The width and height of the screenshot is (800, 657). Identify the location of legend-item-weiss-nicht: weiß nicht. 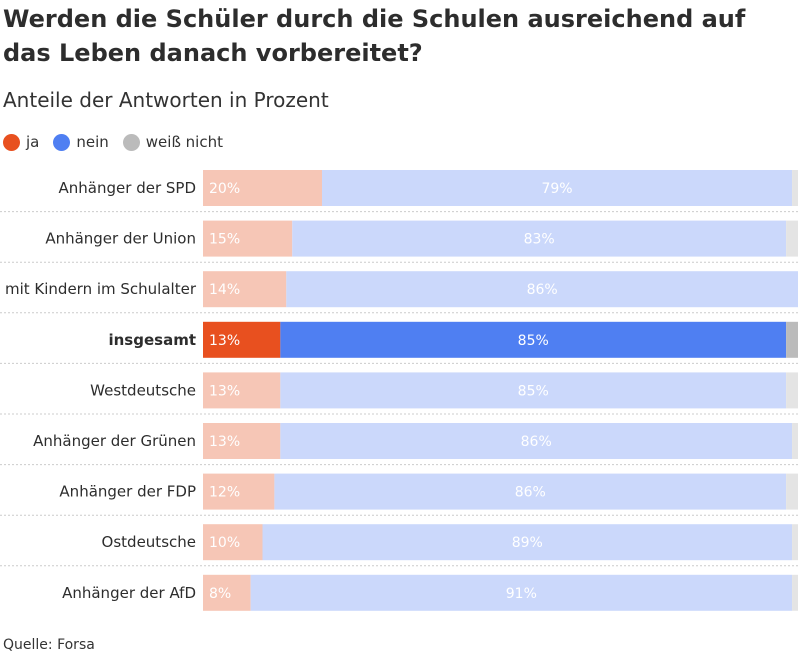
(172, 142).